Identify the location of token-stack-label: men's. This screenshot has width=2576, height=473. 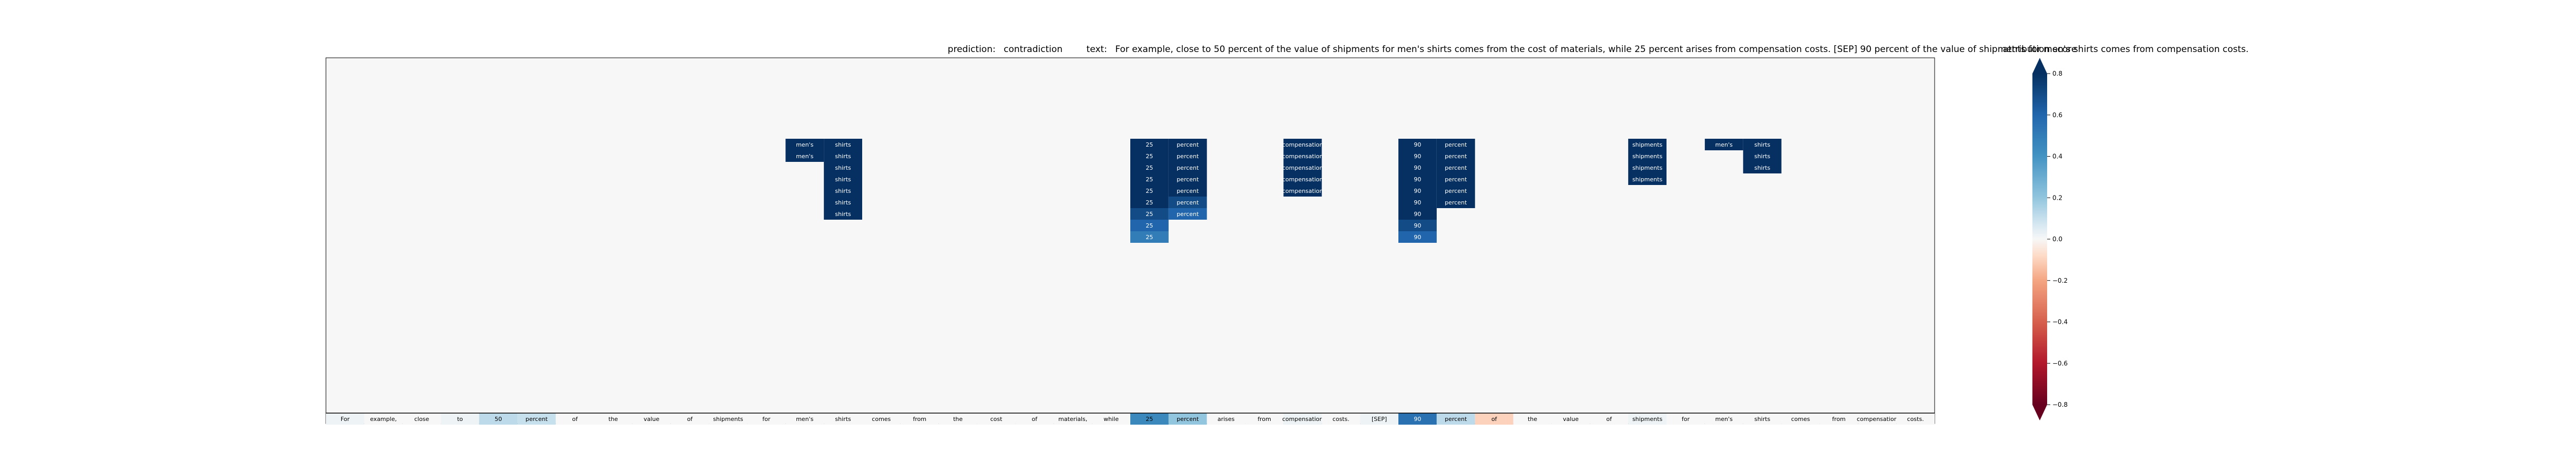
(804, 156).